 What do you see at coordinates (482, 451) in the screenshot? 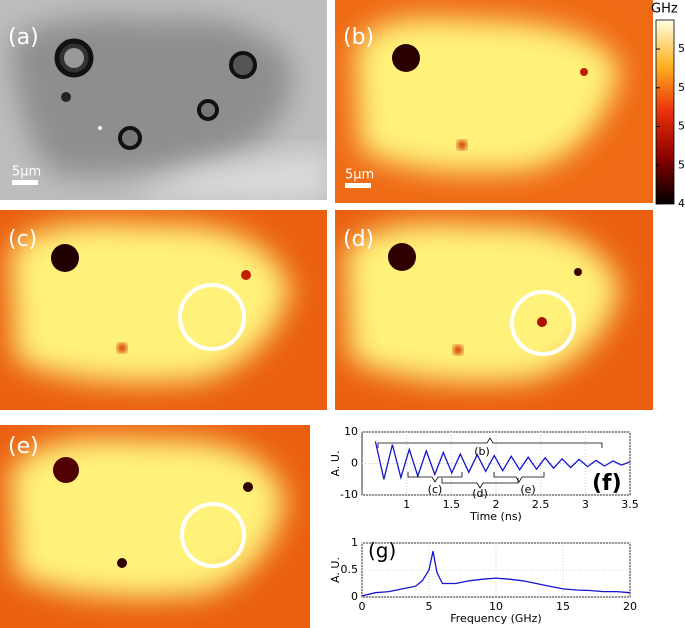
I see `annotation: (b)` at bounding box center [482, 451].